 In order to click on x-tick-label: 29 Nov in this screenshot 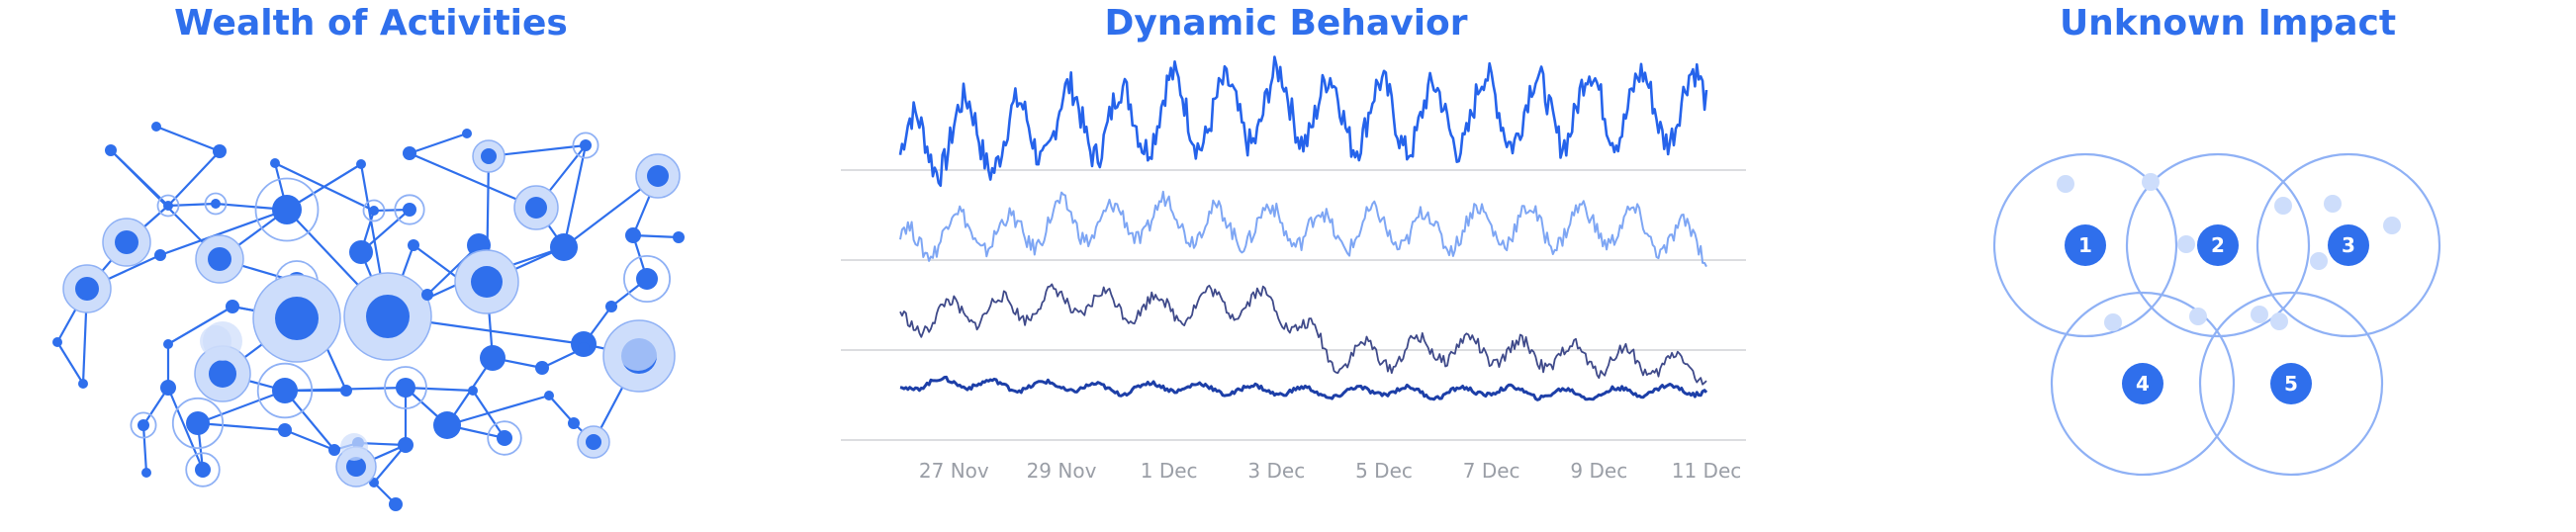, I will do `click(1062, 471)`.